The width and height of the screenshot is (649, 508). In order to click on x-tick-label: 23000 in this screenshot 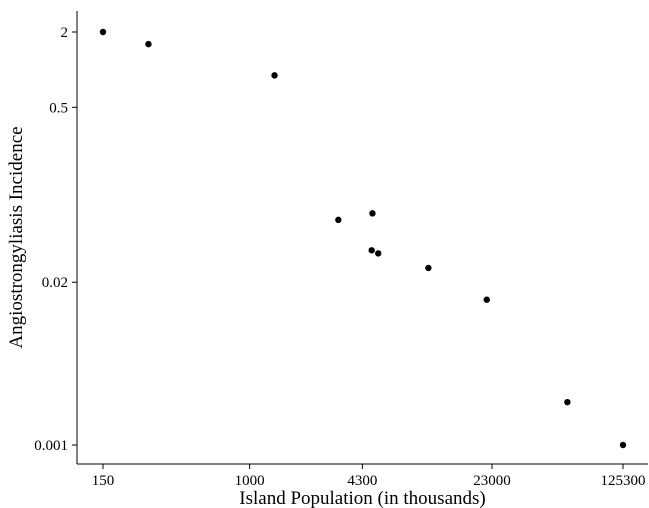, I will do `click(492, 481)`.